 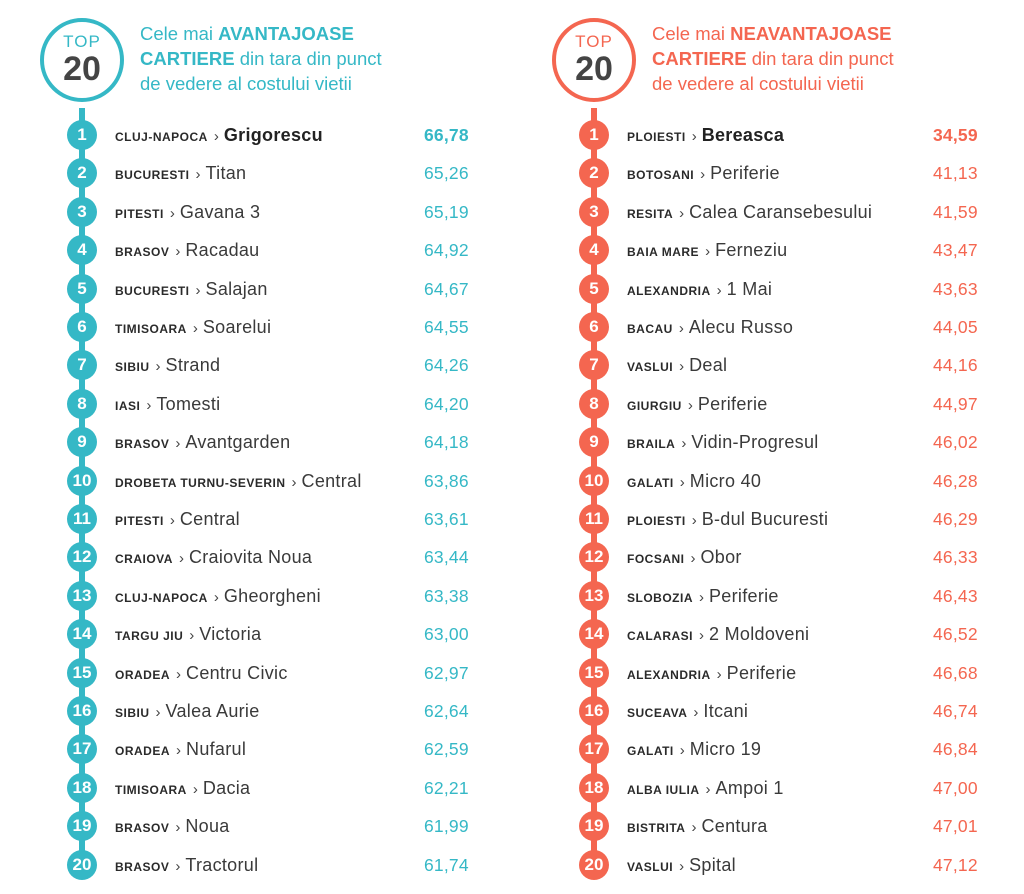 What do you see at coordinates (82, 442) in the screenshot?
I see `rank-circle: 9` at bounding box center [82, 442].